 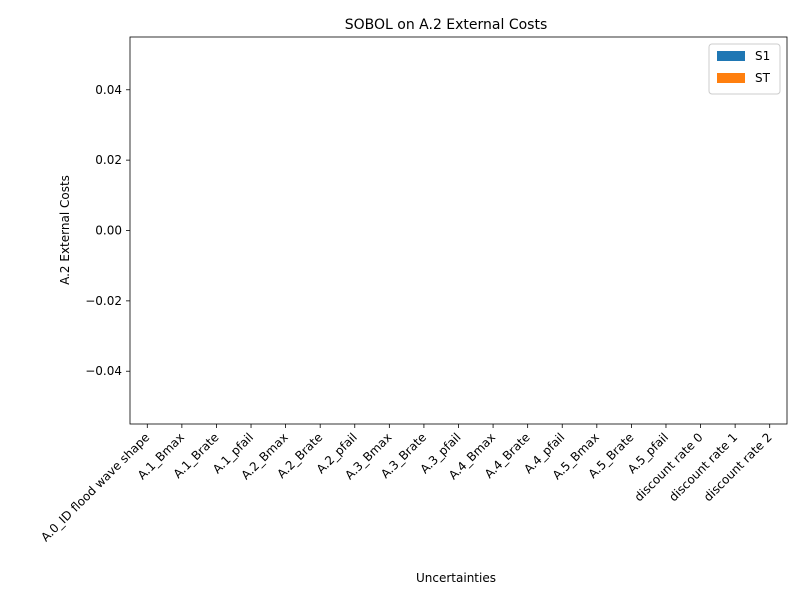 I want to click on y-axis: 0.04 0.02 0.00 −0.02 −0.04, so click(x=107, y=230).